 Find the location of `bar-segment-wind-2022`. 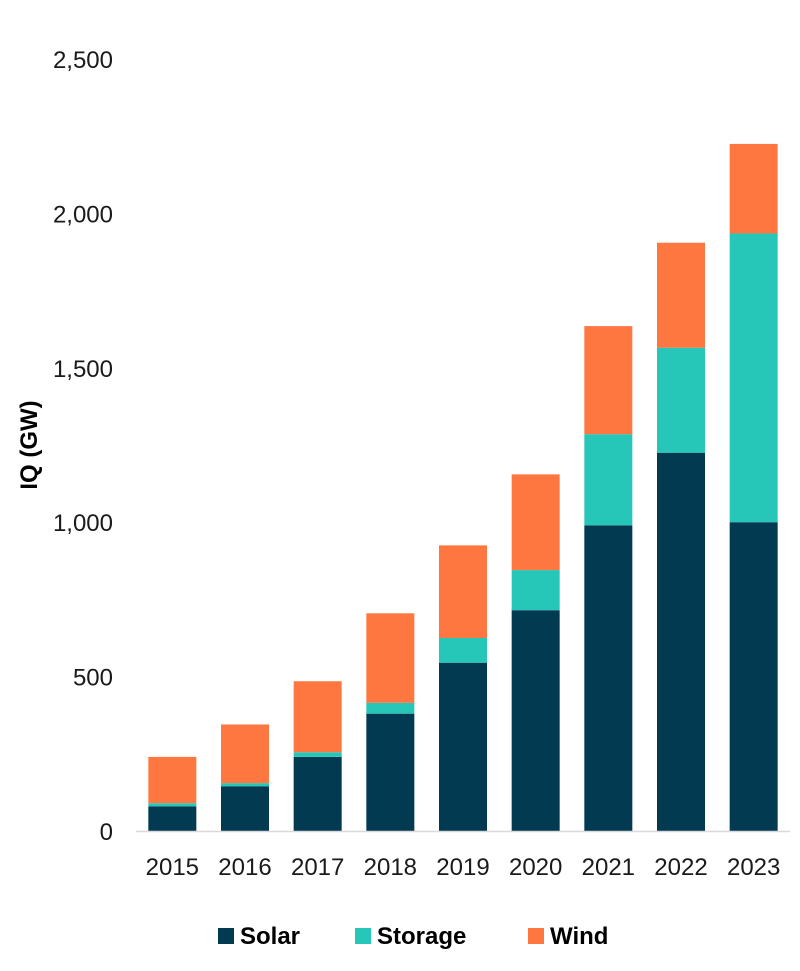

bar-segment-wind-2022 is located at coordinates (681, 295).